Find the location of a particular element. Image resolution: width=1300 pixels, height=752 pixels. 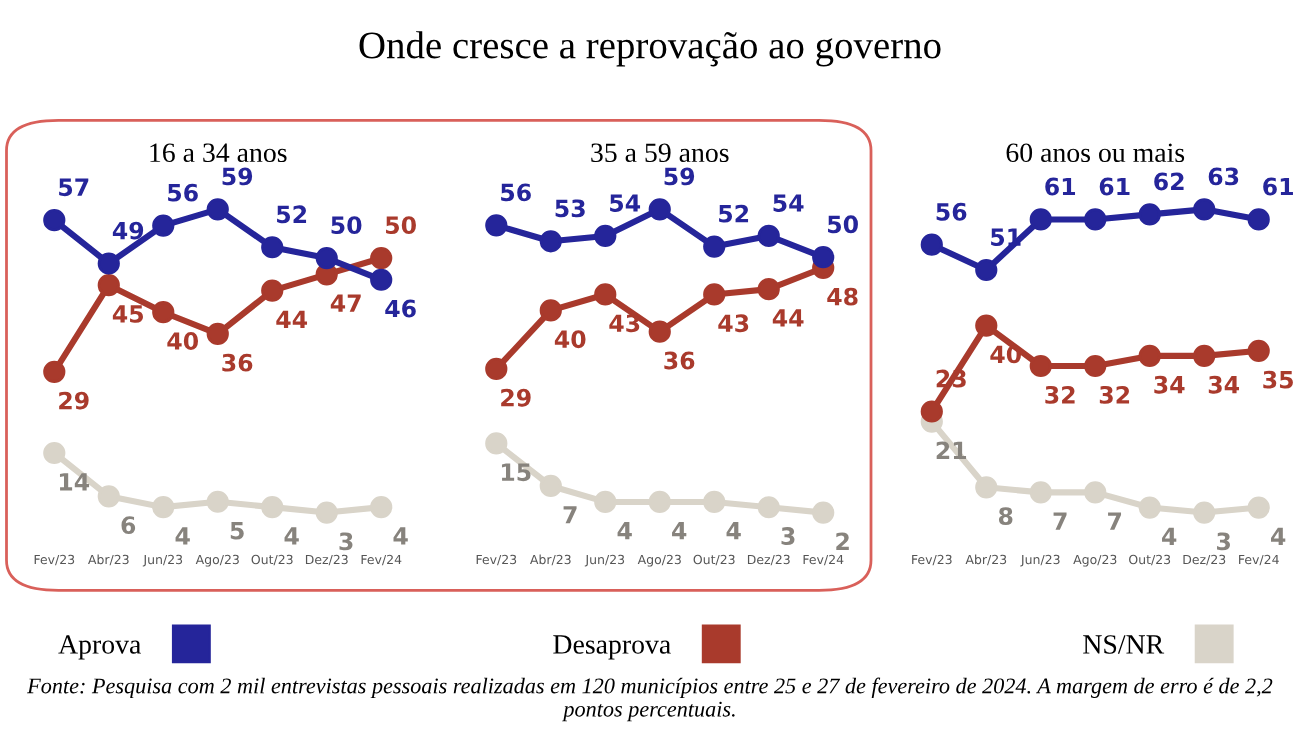

chart-title: 60 anos ou mais is located at coordinates (1095, 153).